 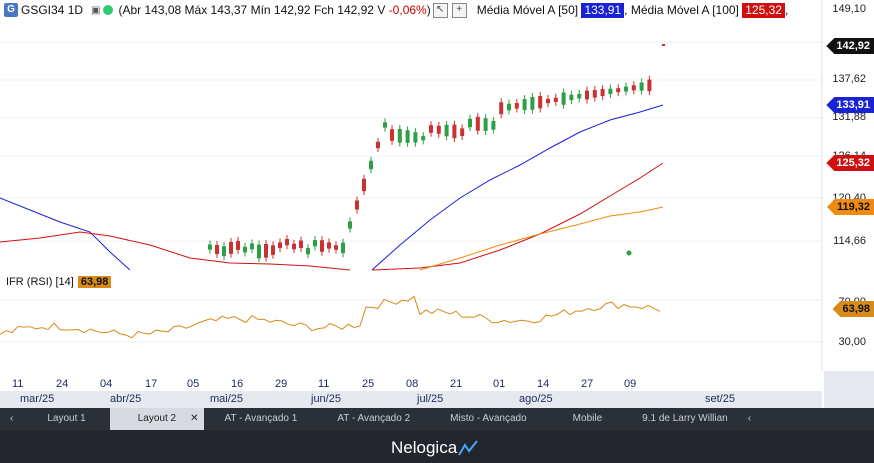 I want to click on rsi-value-tag: 63,98, so click(x=853, y=309).